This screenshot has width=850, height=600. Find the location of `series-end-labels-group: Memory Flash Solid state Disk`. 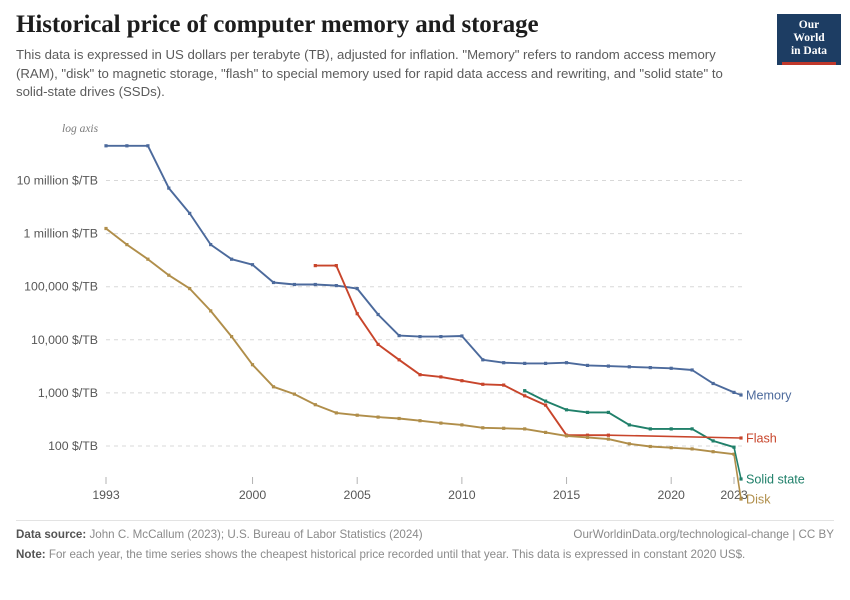

series-end-labels-group: Memory Flash Solid state Disk is located at coordinates (706, 448).